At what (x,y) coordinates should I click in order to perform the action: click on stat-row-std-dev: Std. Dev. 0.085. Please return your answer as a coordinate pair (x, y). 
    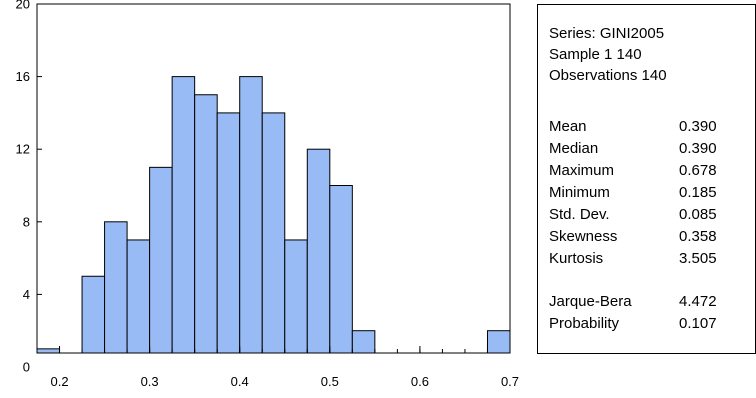
    Looking at the image, I should click on (649, 216).